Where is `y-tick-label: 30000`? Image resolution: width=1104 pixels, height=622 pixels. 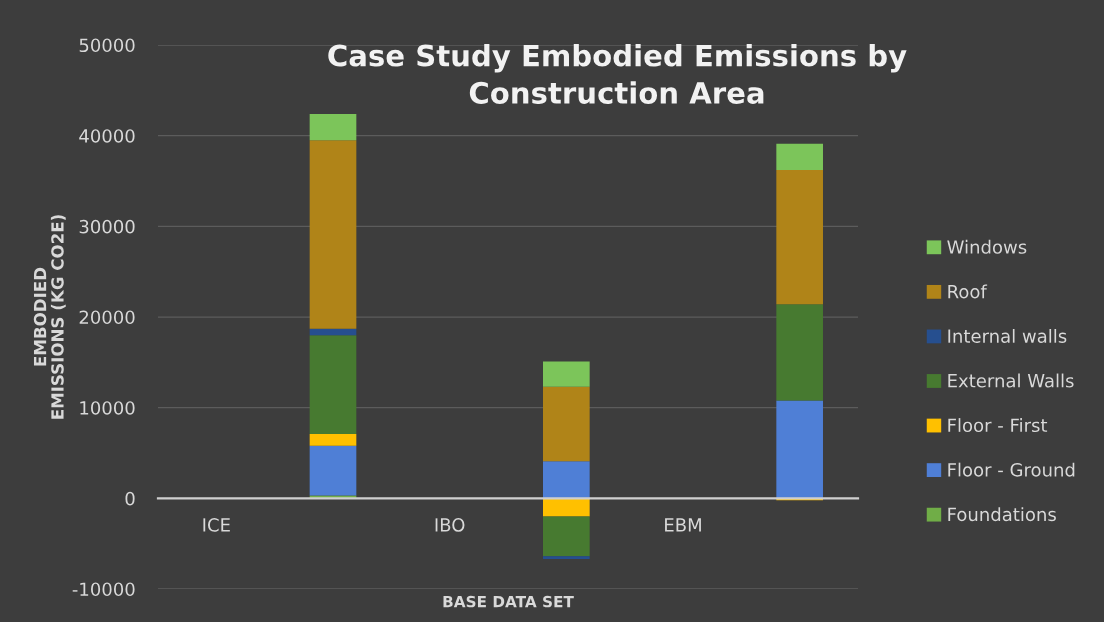 y-tick-label: 30000 is located at coordinates (107, 226).